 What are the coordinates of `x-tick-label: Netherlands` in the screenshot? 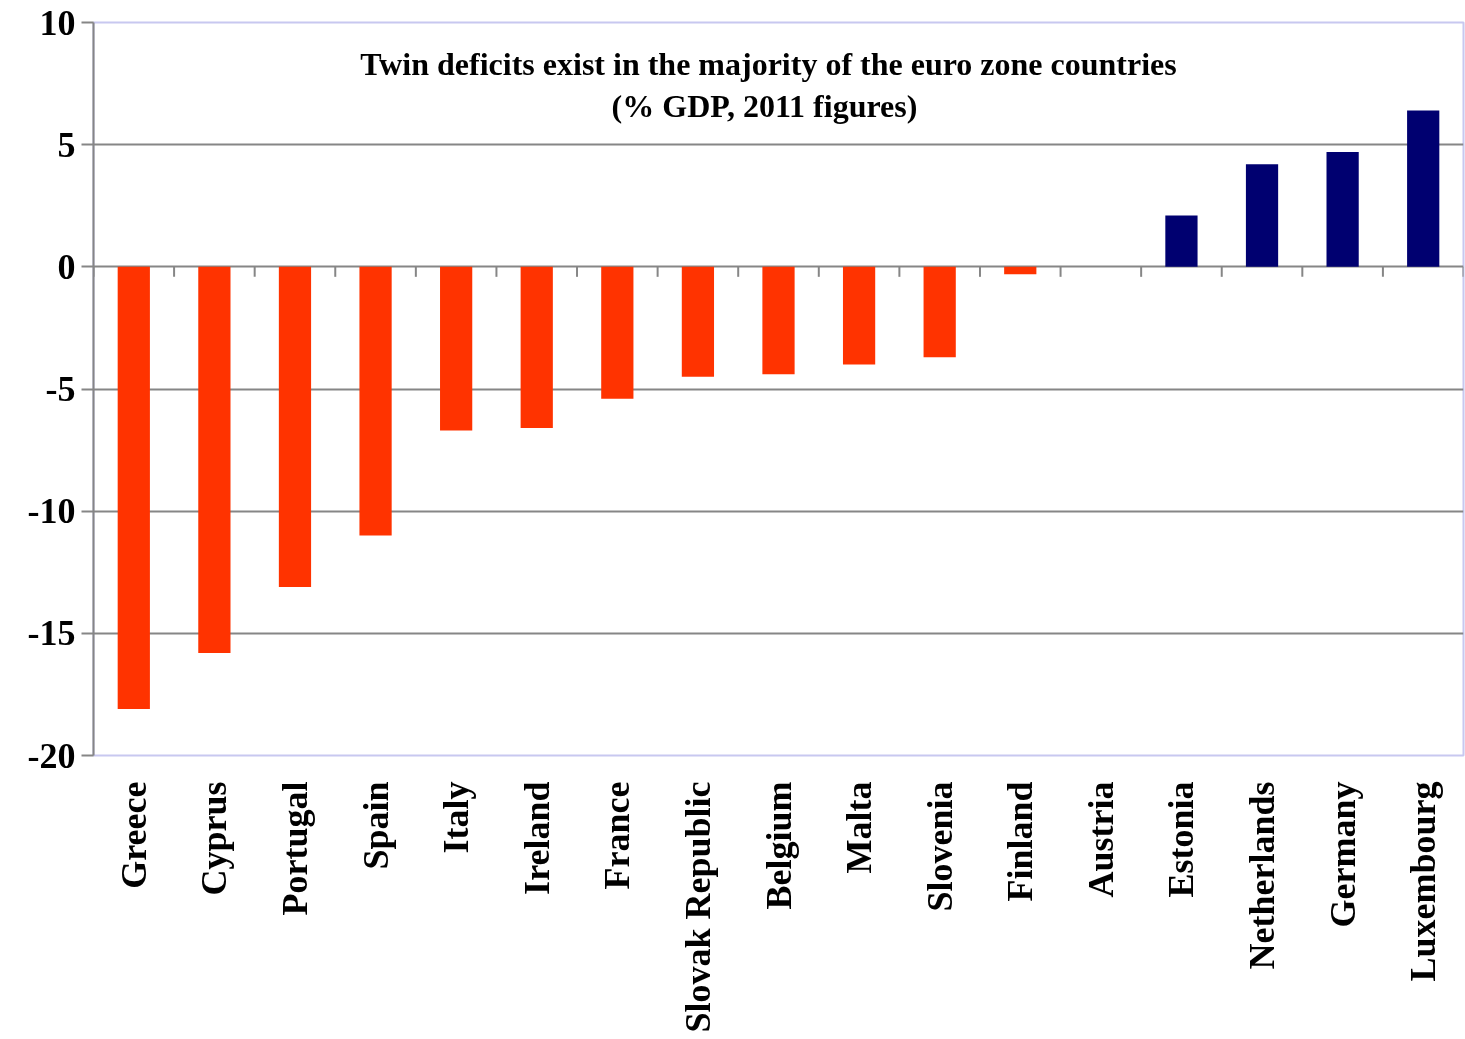 It's located at (1262, 875).